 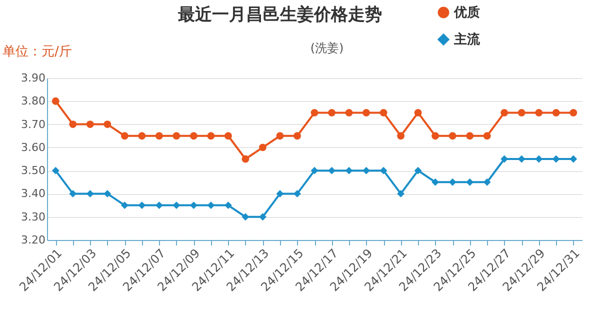 What do you see at coordinates (466, 12) in the screenshot?
I see `legend-label: 优质` at bounding box center [466, 12].